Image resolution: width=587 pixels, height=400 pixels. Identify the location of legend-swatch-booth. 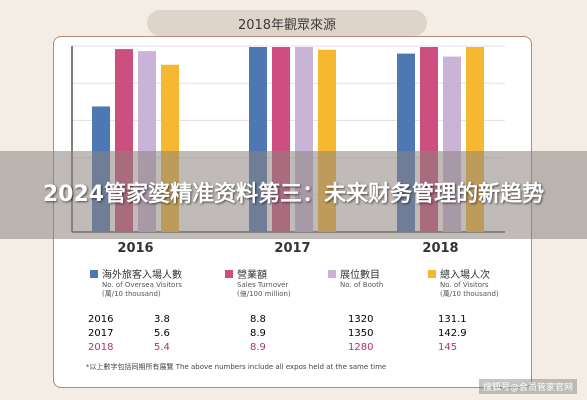
(332, 273).